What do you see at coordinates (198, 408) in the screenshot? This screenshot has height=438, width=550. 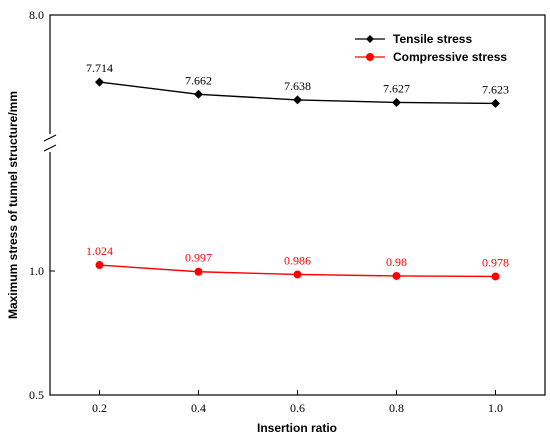 I see `x-tick-label: 0.4` at bounding box center [198, 408].